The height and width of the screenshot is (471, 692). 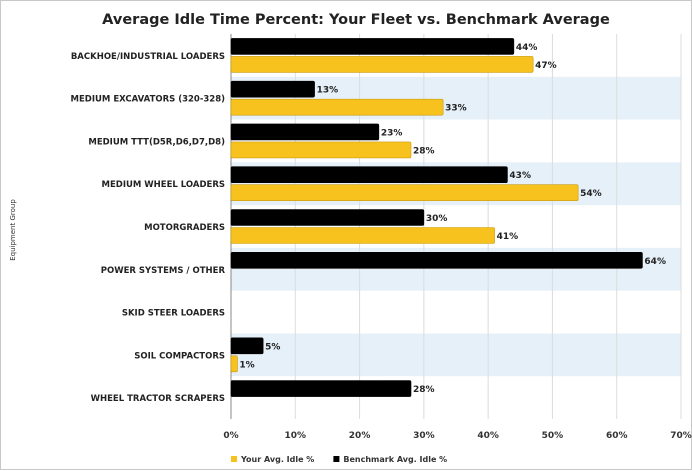 What do you see at coordinates (13, 230) in the screenshot?
I see `y-axis-label: Equipment Group` at bounding box center [13, 230].